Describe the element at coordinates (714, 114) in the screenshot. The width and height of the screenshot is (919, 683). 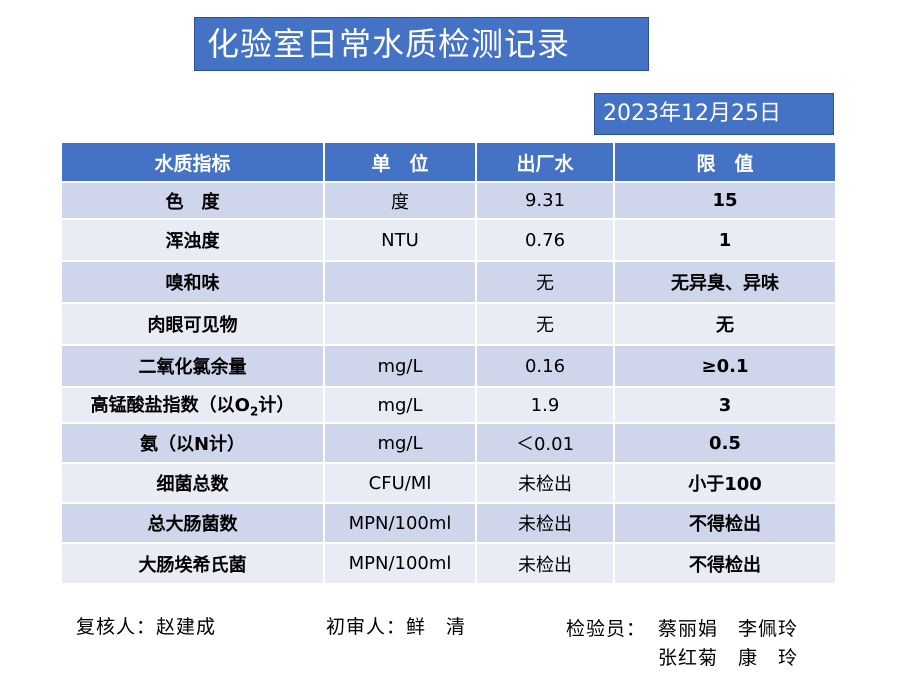
I see `record-date: 2023年12月25日` at that location.